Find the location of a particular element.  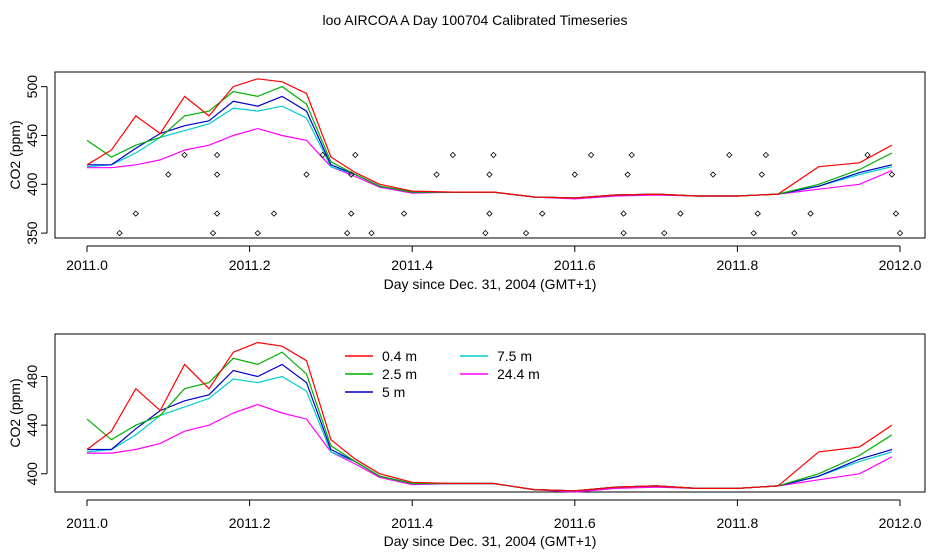

legend-label-s04: 0.4 m is located at coordinates (399, 356).